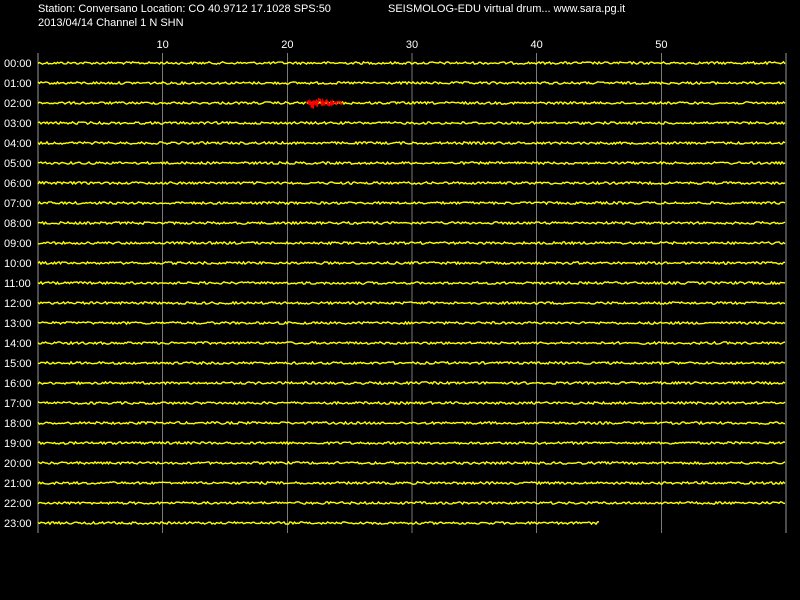 The height and width of the screenshot is (600, 800). I want to click on row-label: 02:00, so click(18, 104).